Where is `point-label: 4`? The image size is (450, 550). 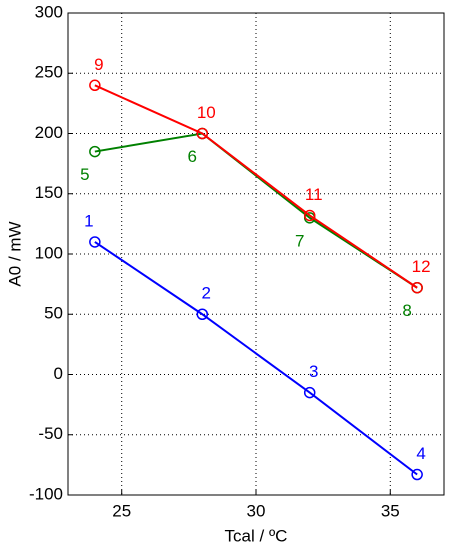
point-label: 4 is located at coordinates (420, 453).